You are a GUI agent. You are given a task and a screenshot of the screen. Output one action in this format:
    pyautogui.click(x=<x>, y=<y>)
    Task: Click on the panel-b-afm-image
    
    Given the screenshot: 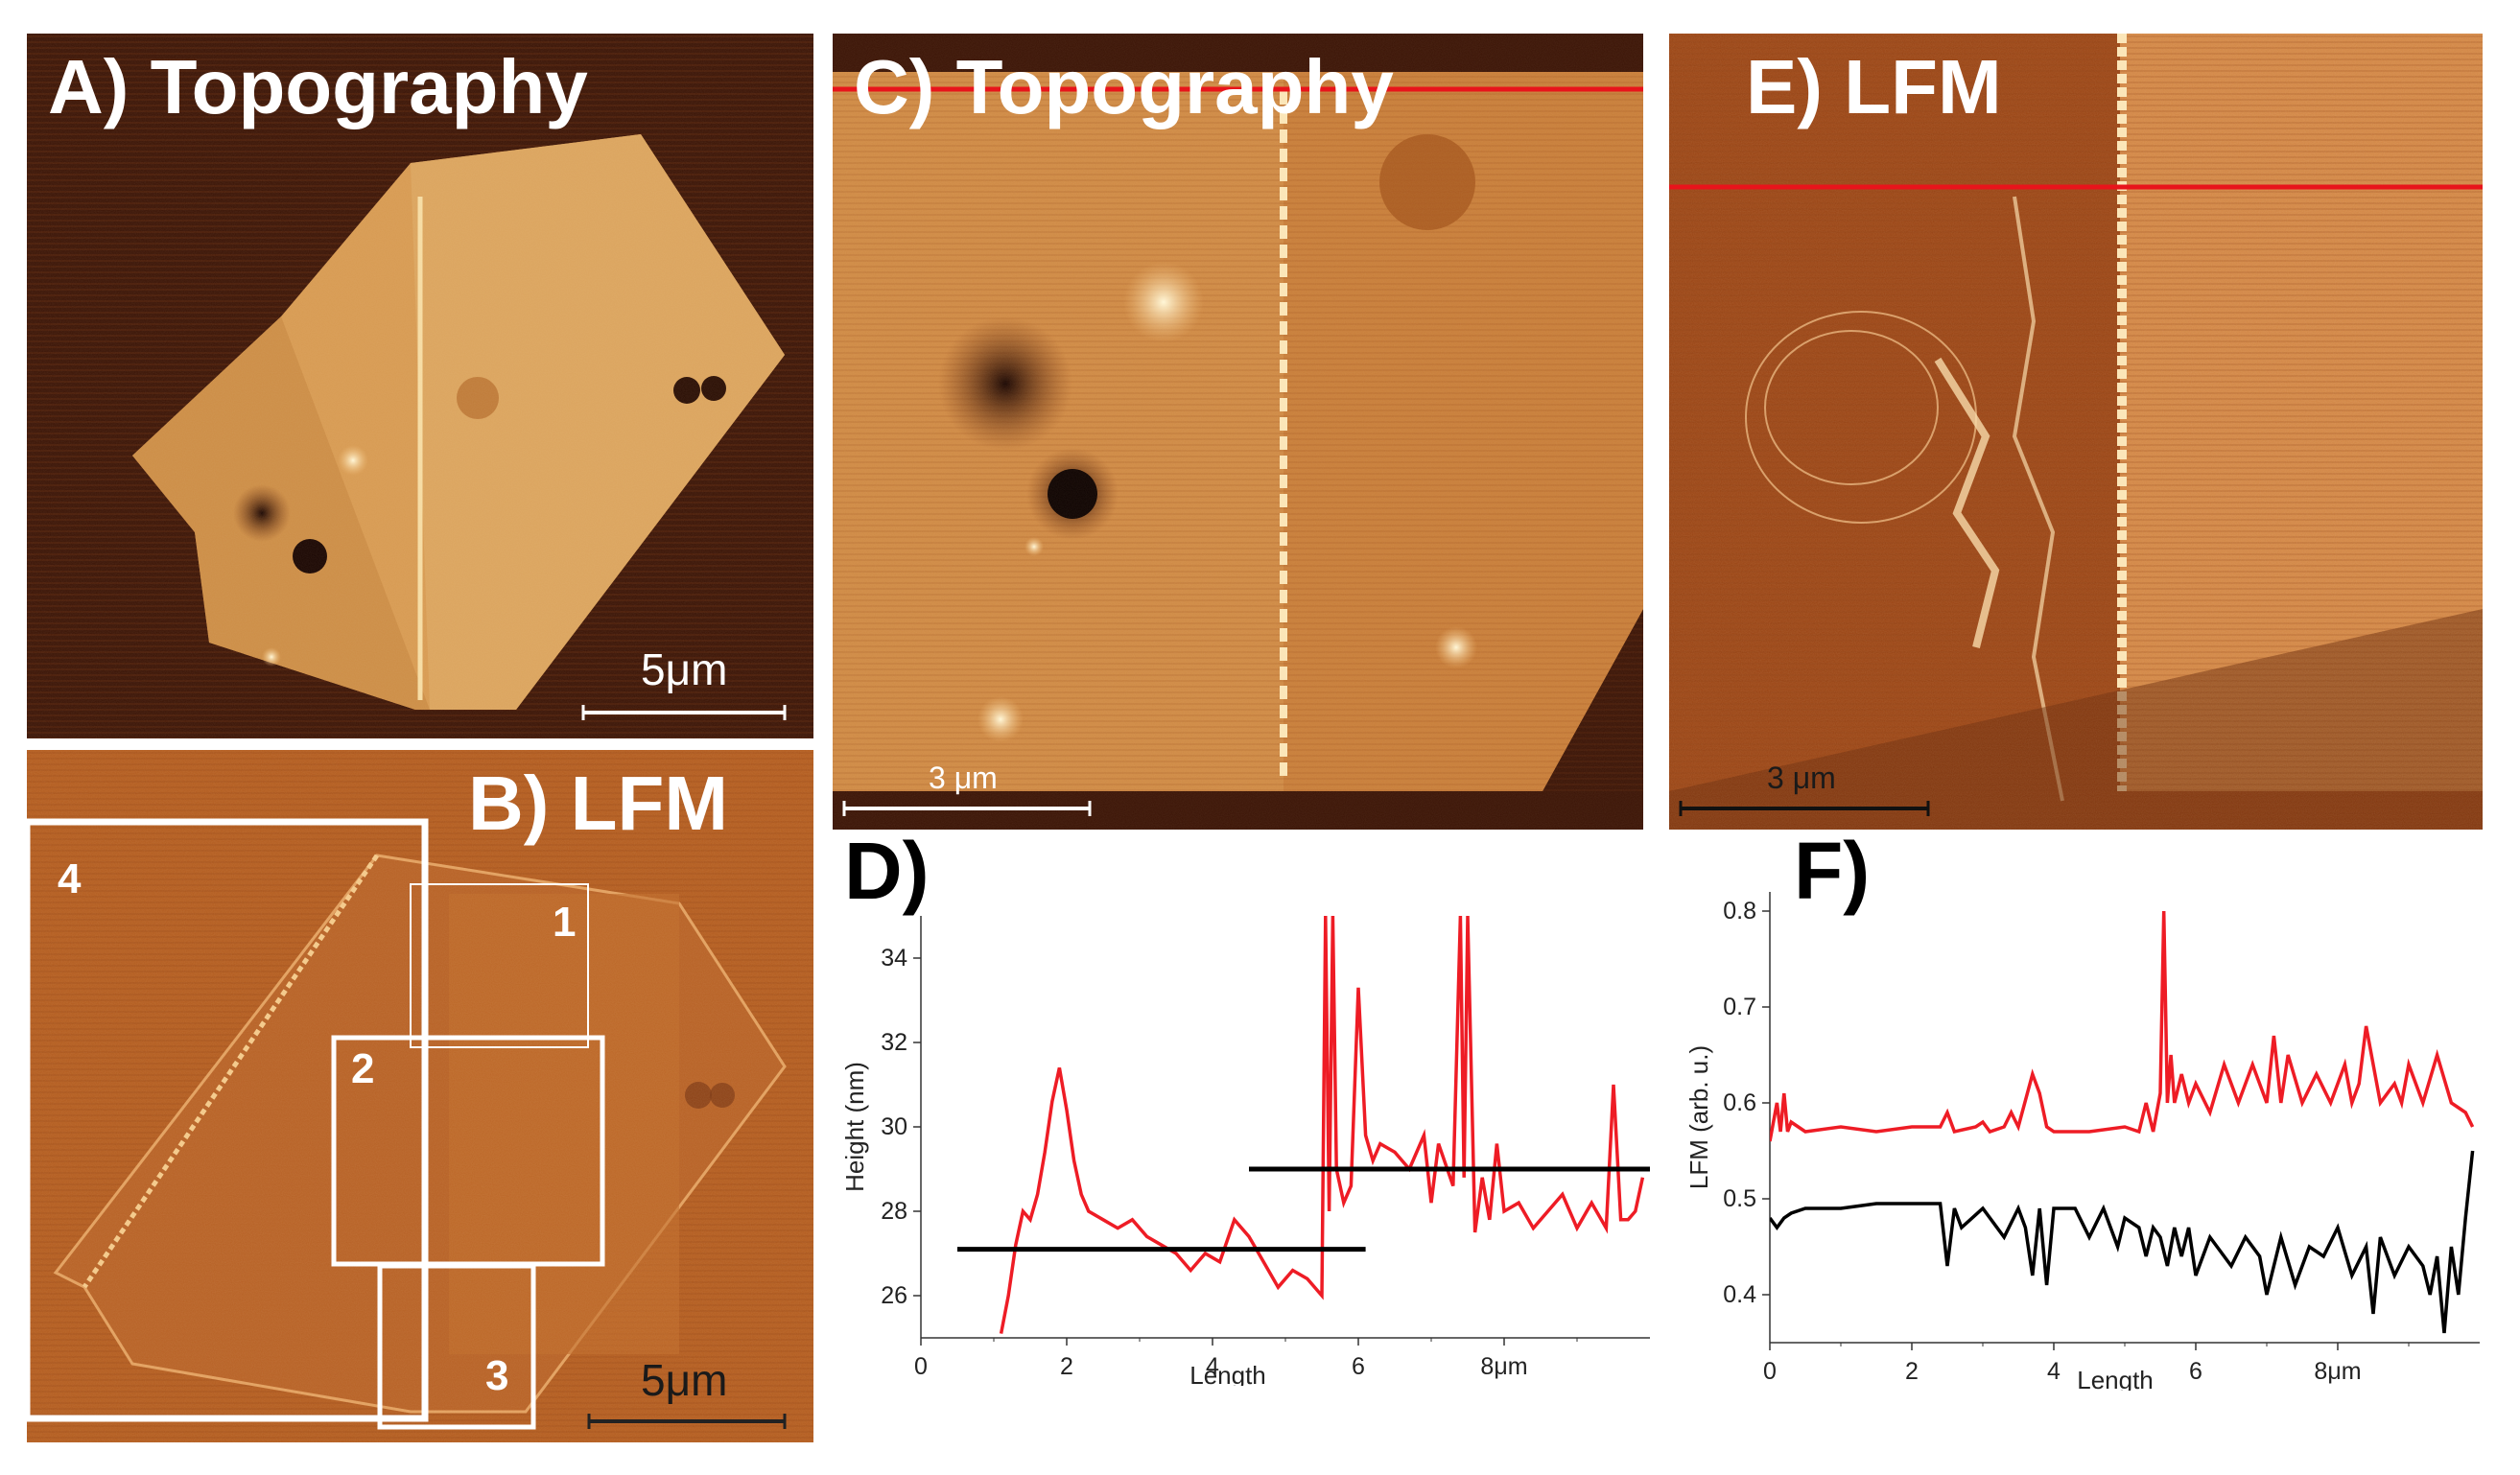 What is the action you would take?
    pyautogui.click(x=420, y=1096)
    